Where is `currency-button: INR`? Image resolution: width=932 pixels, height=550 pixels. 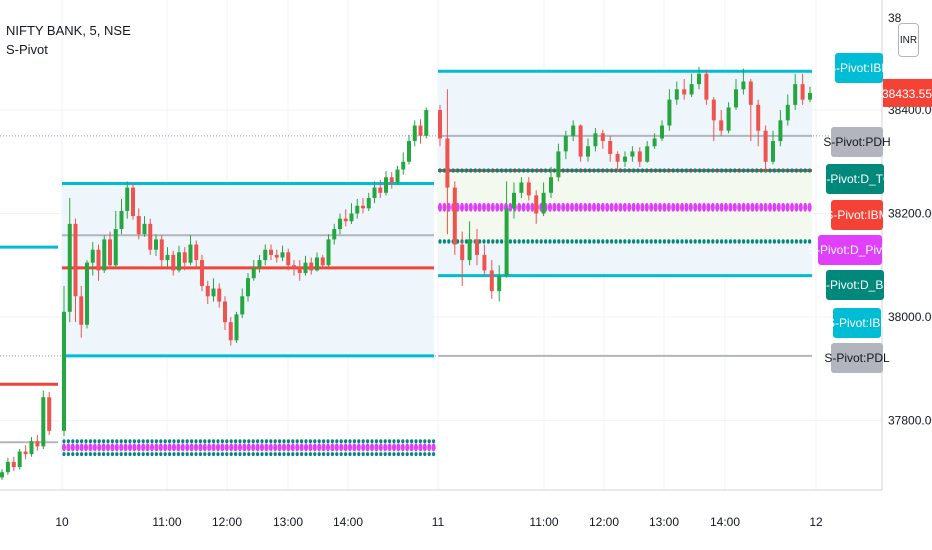
currency-button: INR is located at coordinates (908, 40).